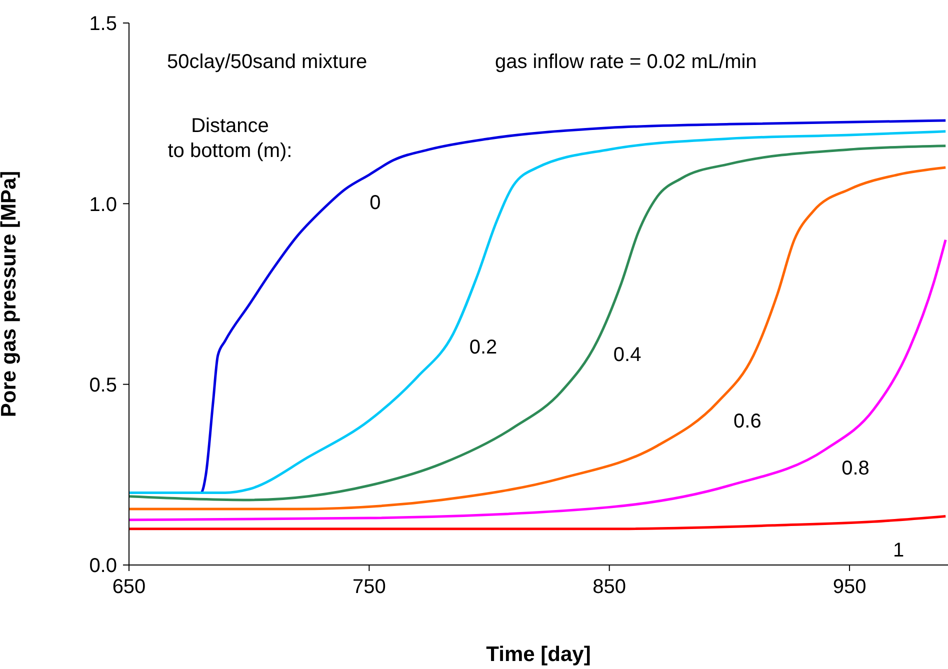  I want to click on annotation: gas inflow rate = 0.02 mL/min, so click(626, 62).